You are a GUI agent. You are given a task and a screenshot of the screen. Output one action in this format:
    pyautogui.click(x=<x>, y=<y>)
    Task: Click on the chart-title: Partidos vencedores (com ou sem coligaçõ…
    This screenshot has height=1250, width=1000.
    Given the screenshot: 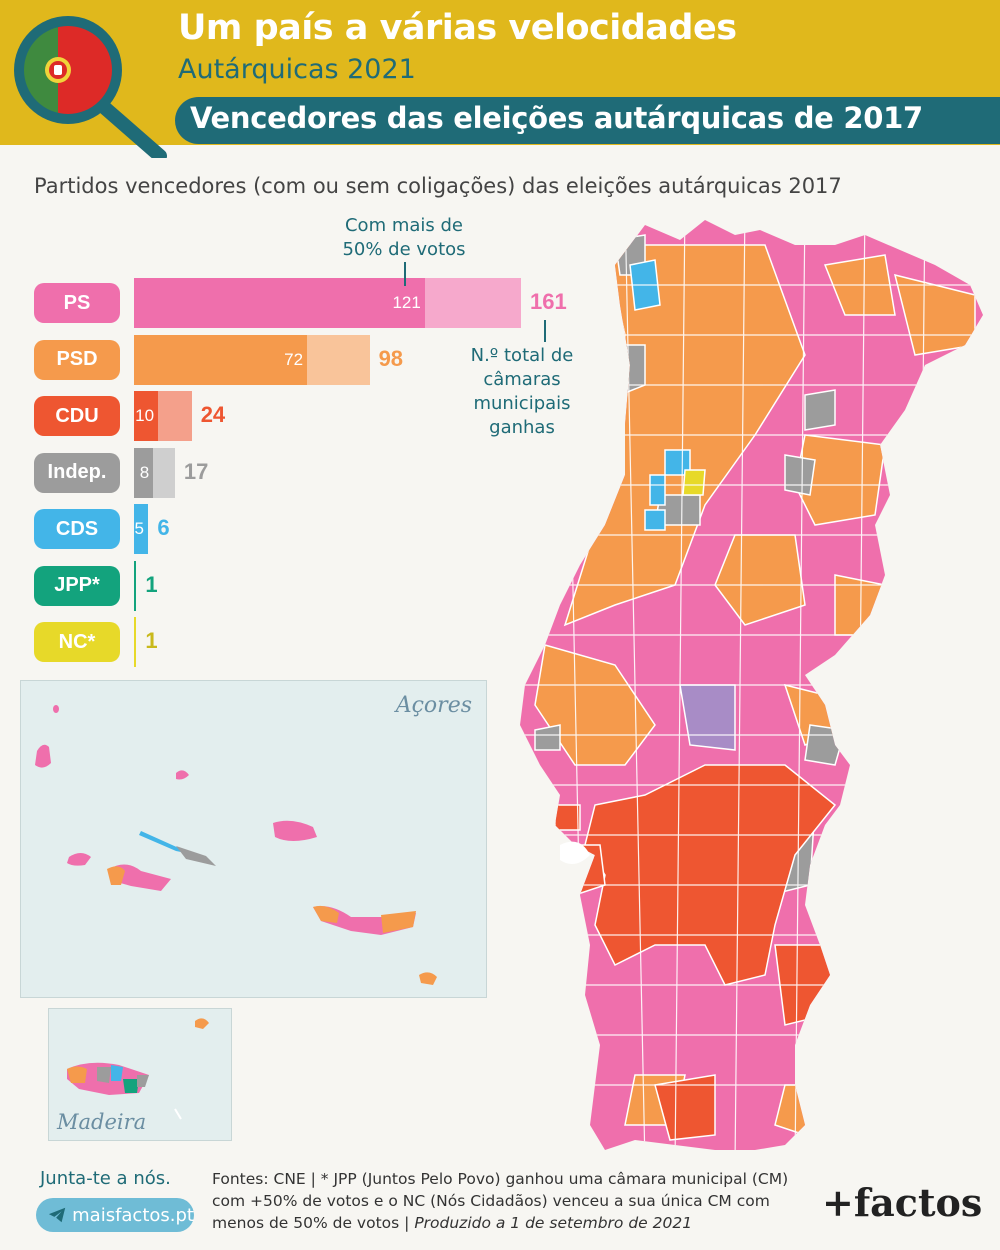 What is the action you would take?
    pyautogui.click(x=438, y=186)
    